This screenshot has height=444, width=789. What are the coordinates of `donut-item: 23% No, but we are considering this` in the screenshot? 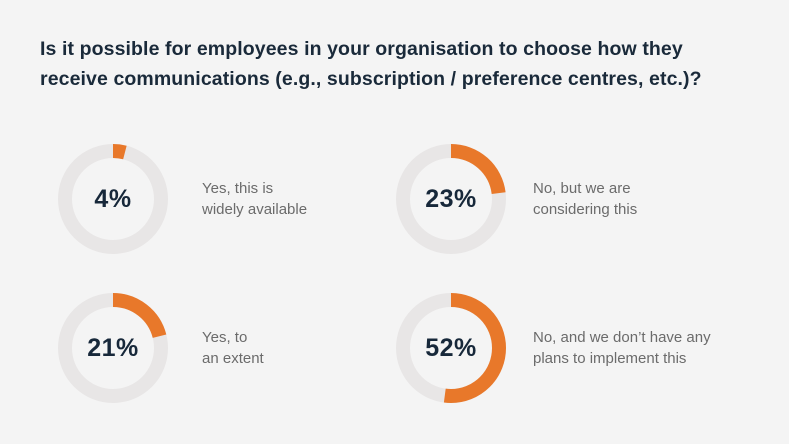 It's located at (564, 207).